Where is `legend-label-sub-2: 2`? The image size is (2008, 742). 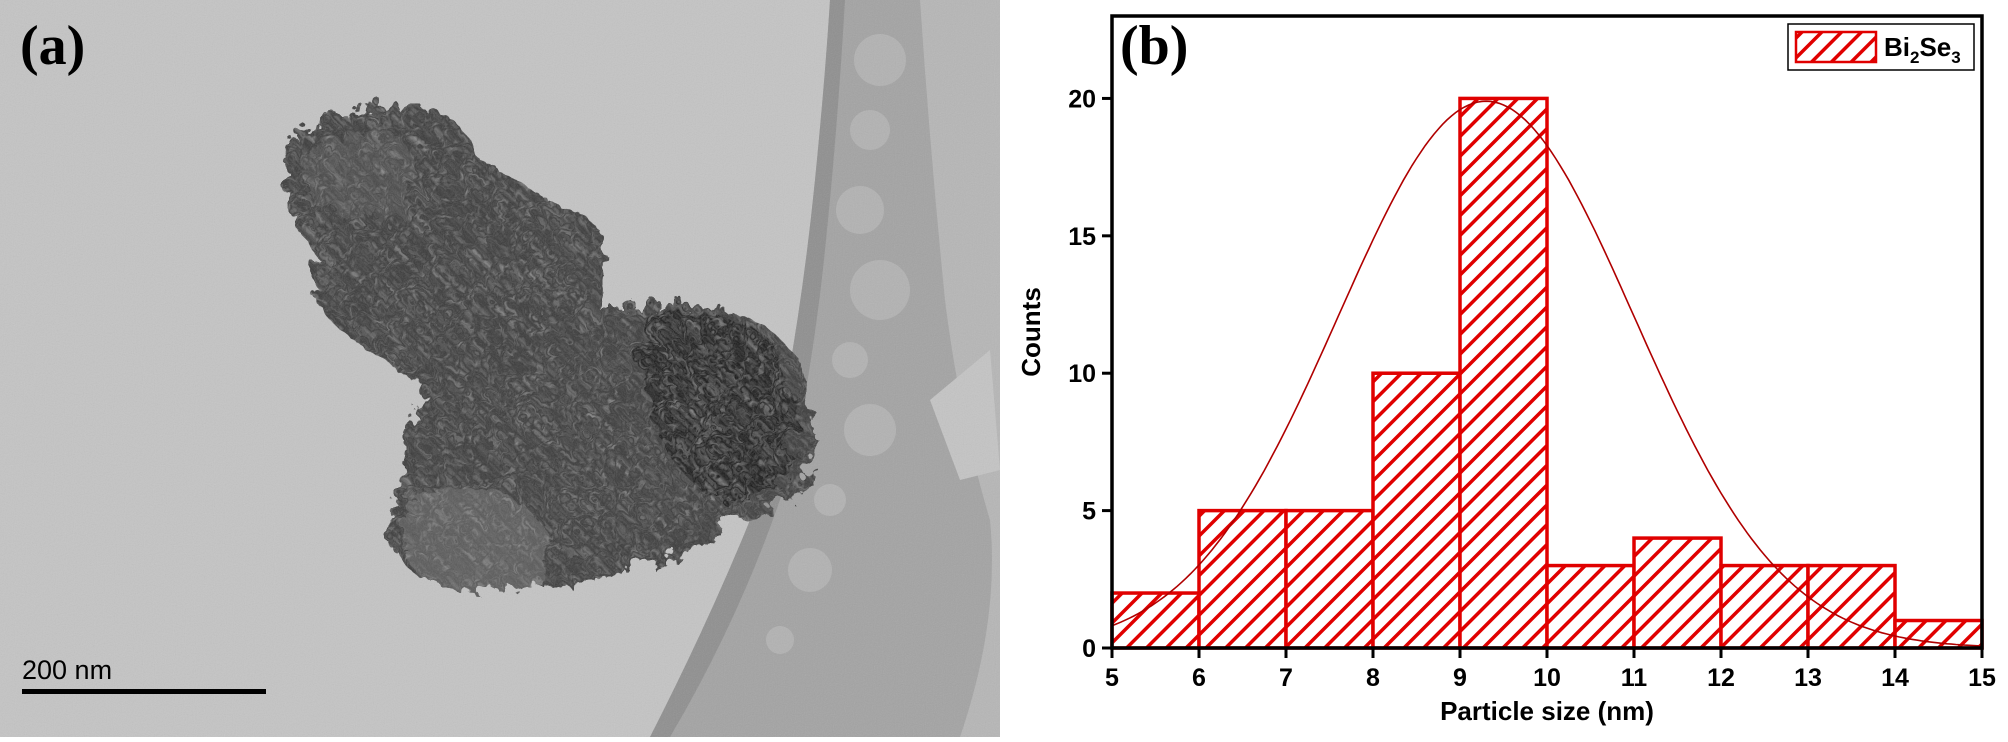
legend-label-sub-2: 2 is located at coordinates (1914, 57).